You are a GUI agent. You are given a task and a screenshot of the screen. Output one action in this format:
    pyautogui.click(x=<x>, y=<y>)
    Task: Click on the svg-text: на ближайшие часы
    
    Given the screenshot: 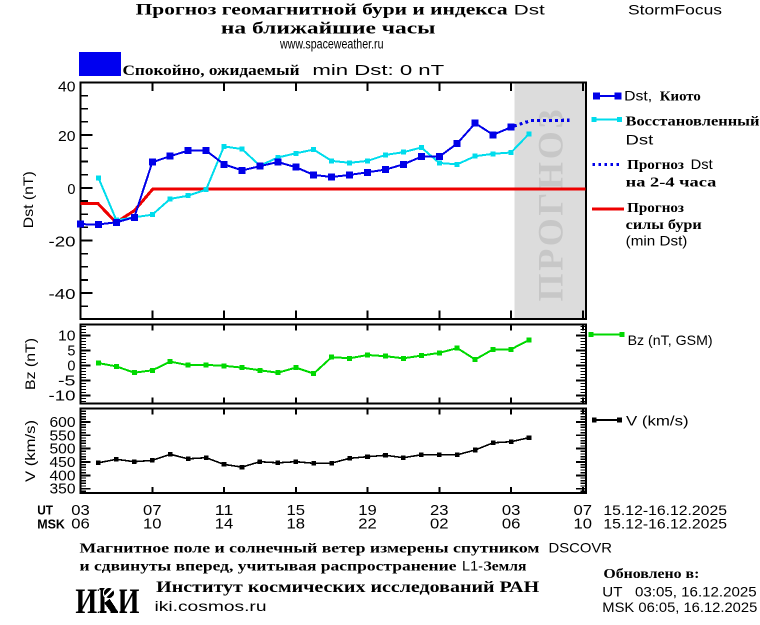 What is the action you would take?
    pyautogui.click(x=328, y=28)
    